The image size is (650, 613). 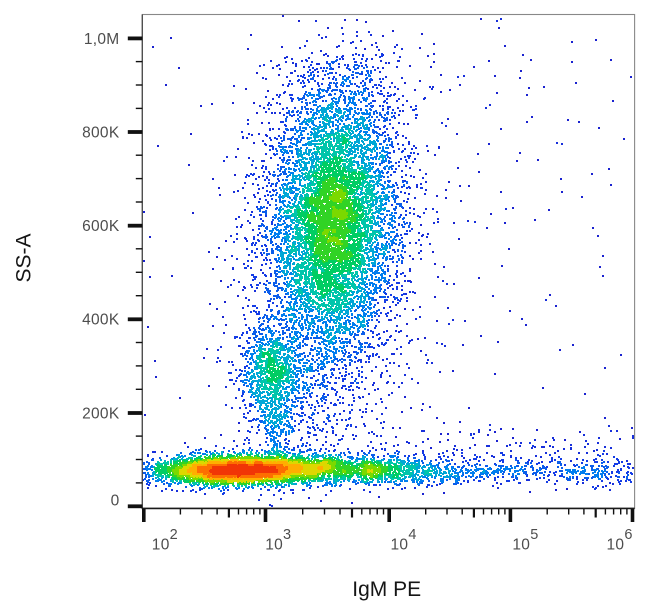 What do you see at coordinates (101, 226) in the screenshot?
I see `svg-text: 600K` at bounding box center [101, 226].